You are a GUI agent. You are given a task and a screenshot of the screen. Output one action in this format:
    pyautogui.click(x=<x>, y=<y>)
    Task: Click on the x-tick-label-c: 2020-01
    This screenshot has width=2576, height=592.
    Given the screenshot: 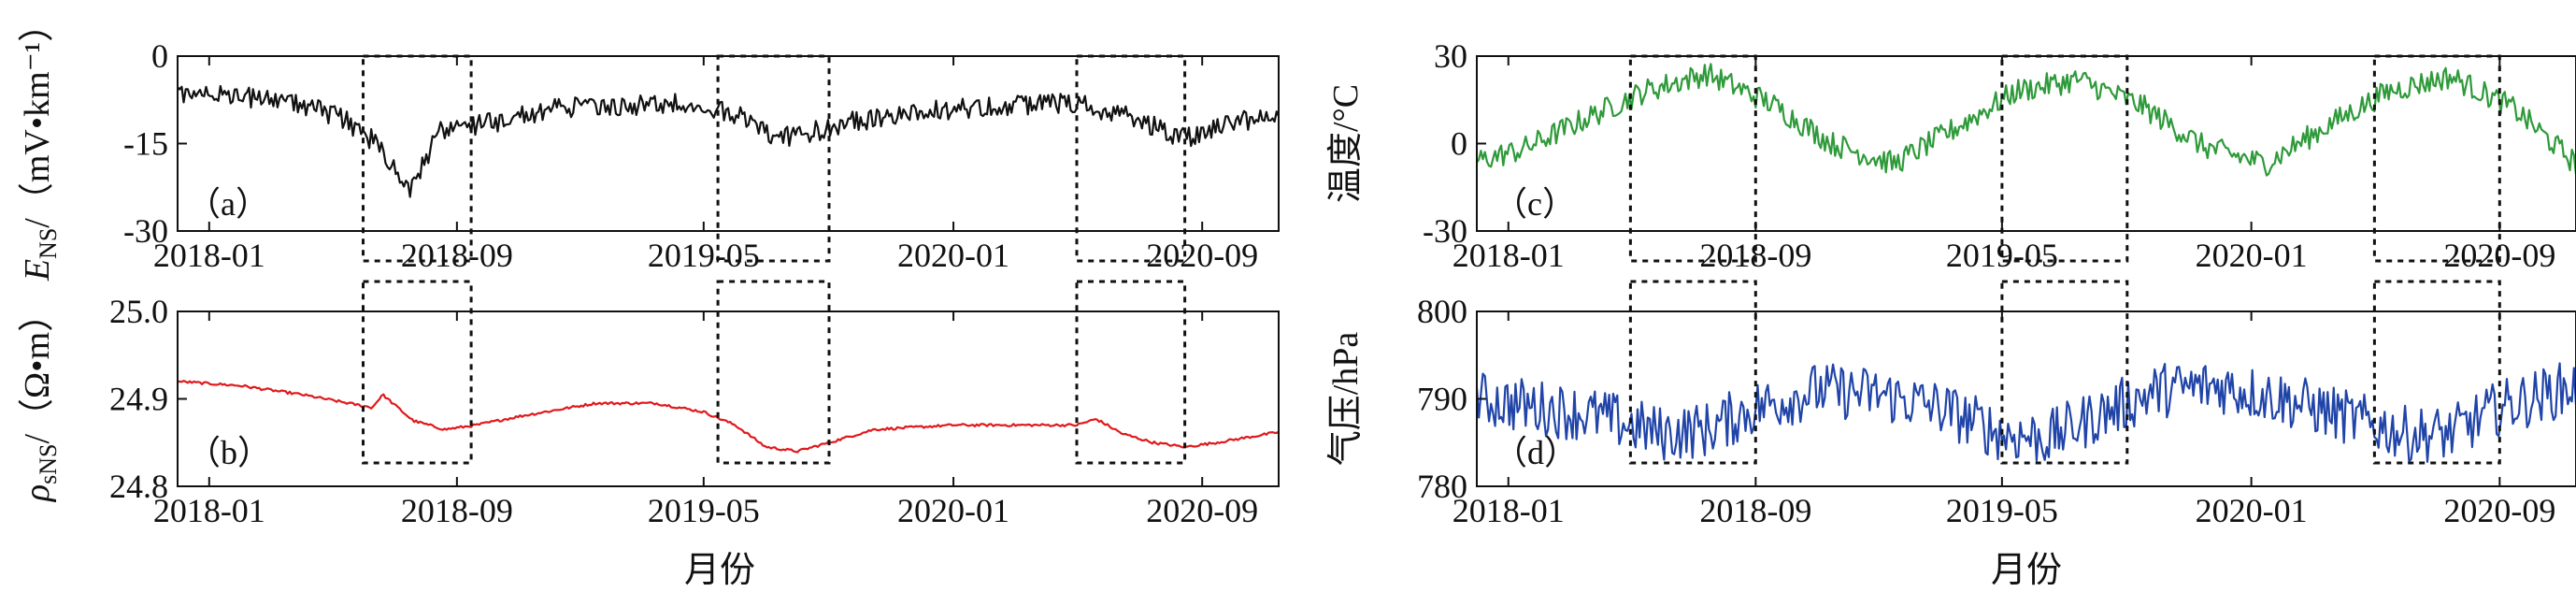 What is the action you would take?
    pyautogui.click(x=2252, y=255)
    